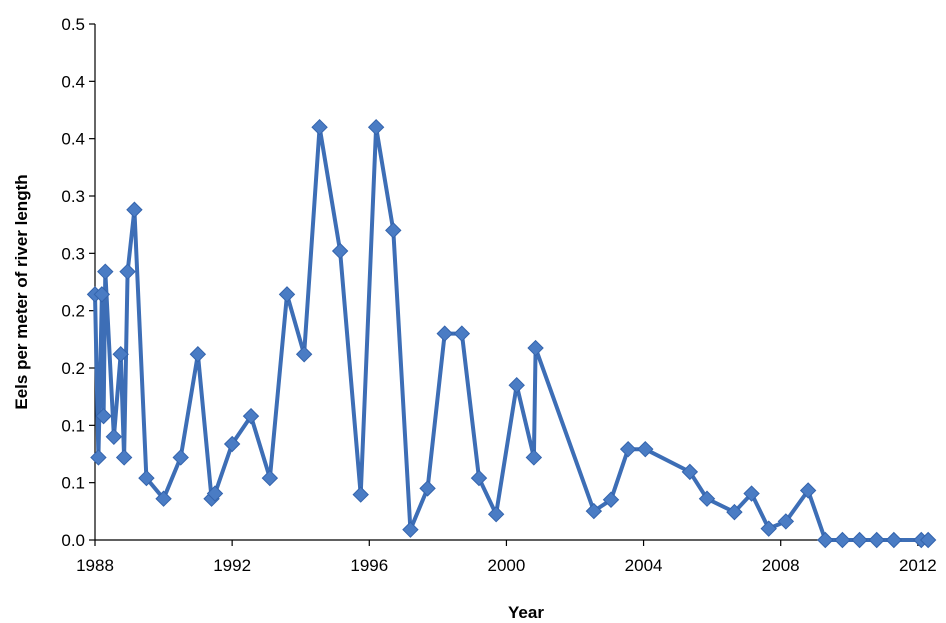 The width and height of the screenshot is (946, 623). I want to click on x-tick-label: 1988, so click(95, 565).